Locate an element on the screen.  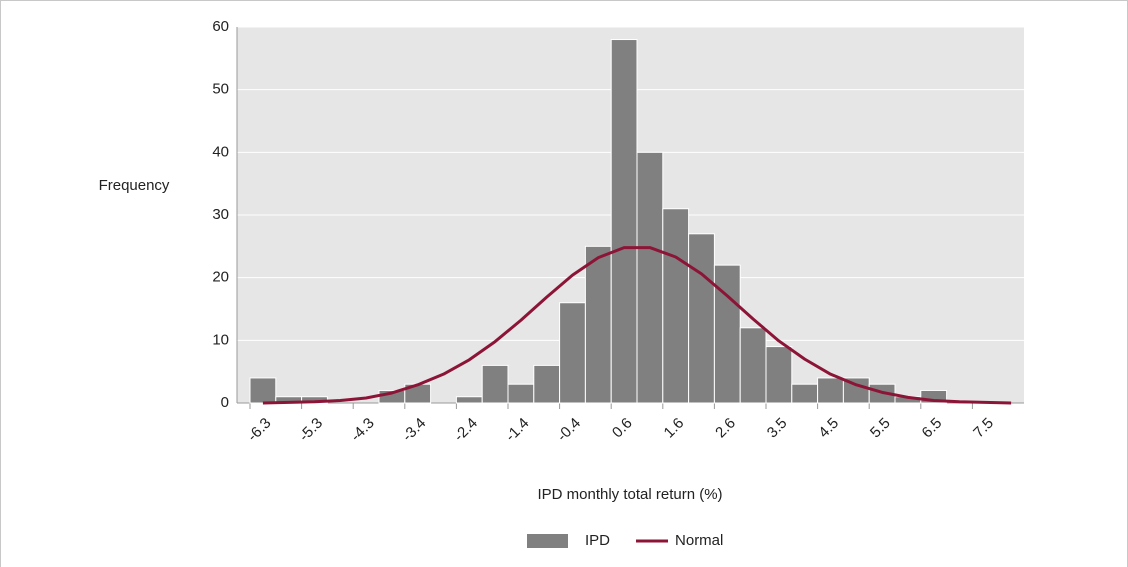
x-axis-label: IPD monthly total return (%) is located at coordinates (629, 494).